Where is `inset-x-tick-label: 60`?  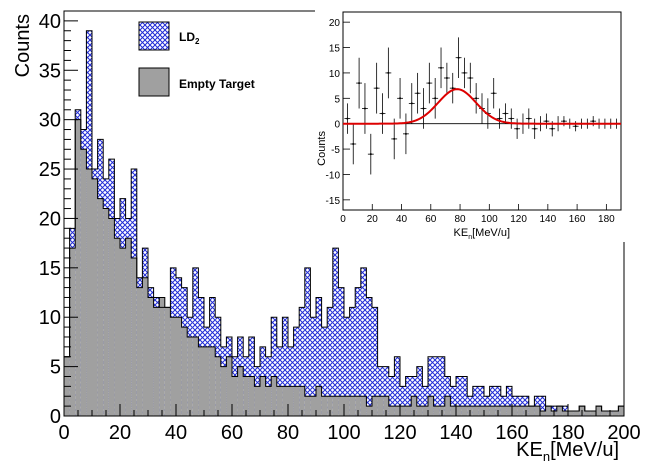
inset-x-tick-label: 60 is located at coordinates (431, 219).